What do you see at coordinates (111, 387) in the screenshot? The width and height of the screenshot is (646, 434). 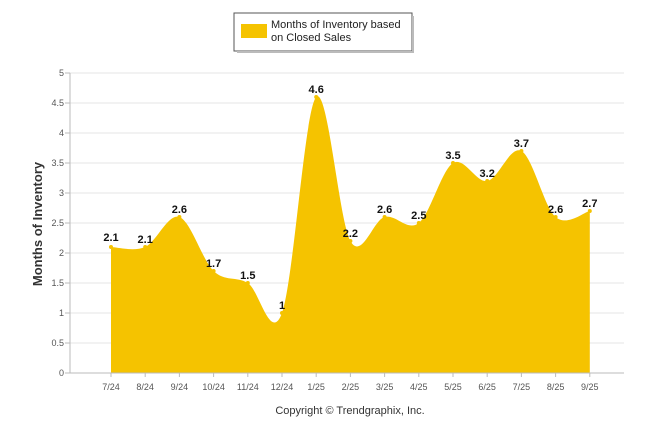 I see `x-tick-label: 7/24` at bounding box center [111, 387].